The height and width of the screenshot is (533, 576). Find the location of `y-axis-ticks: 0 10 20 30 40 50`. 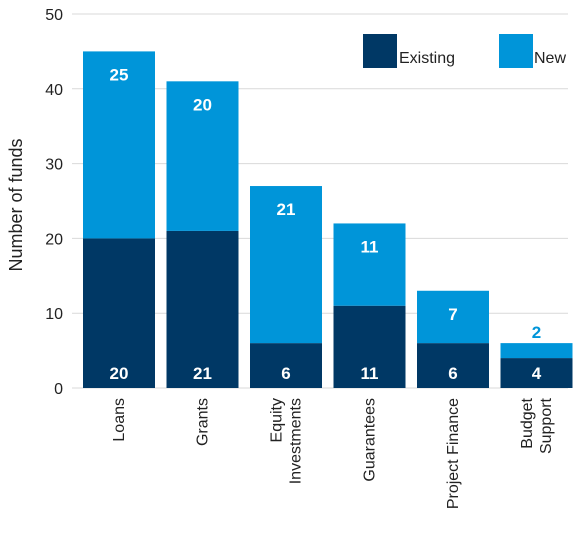

y-axis-ticks: 0 10 20 30 40 50 is located at coordinates (54, 202).